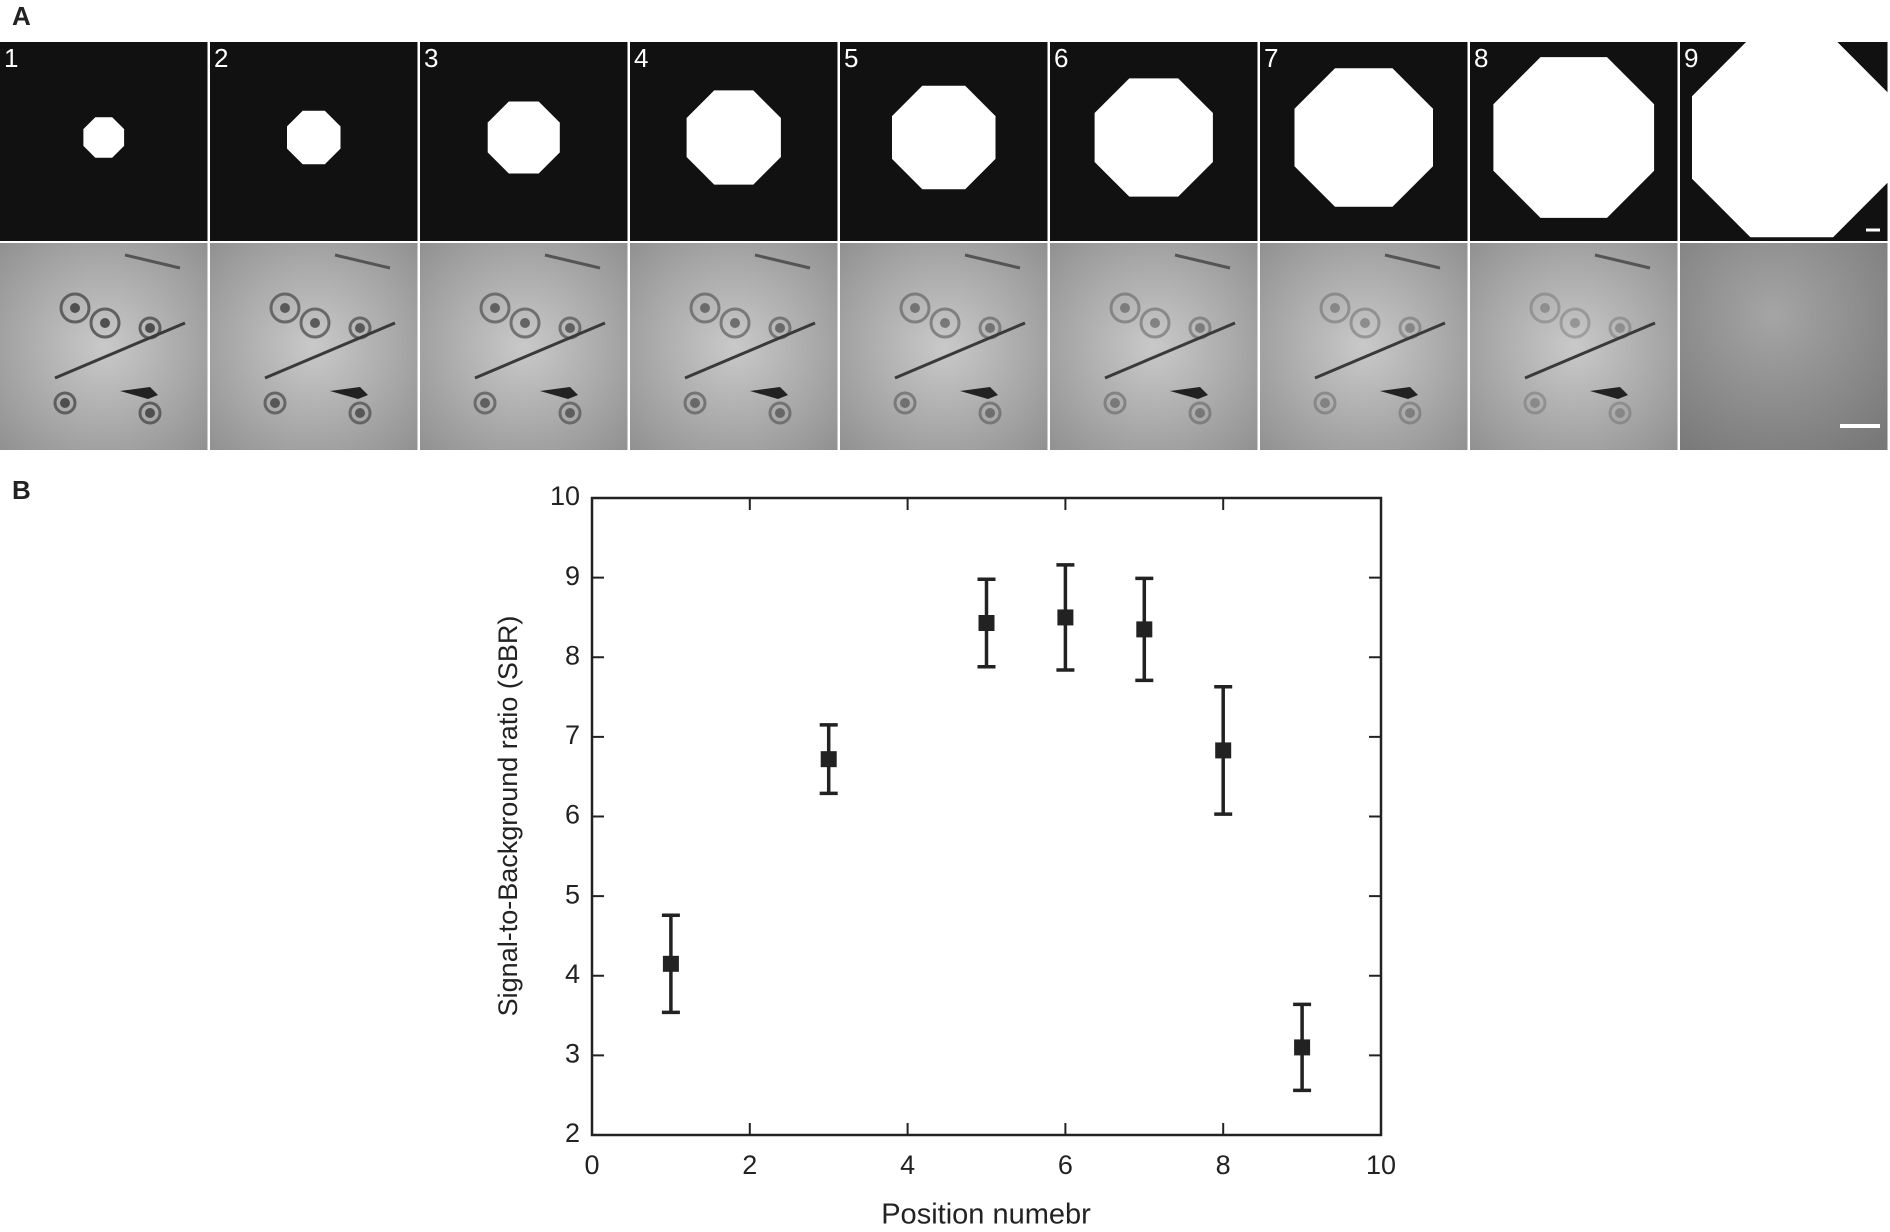 Image resolution: width=1890 pixels, height=1232 pixels. I want to click on x-tick-label: 2, so click(749, 1165).